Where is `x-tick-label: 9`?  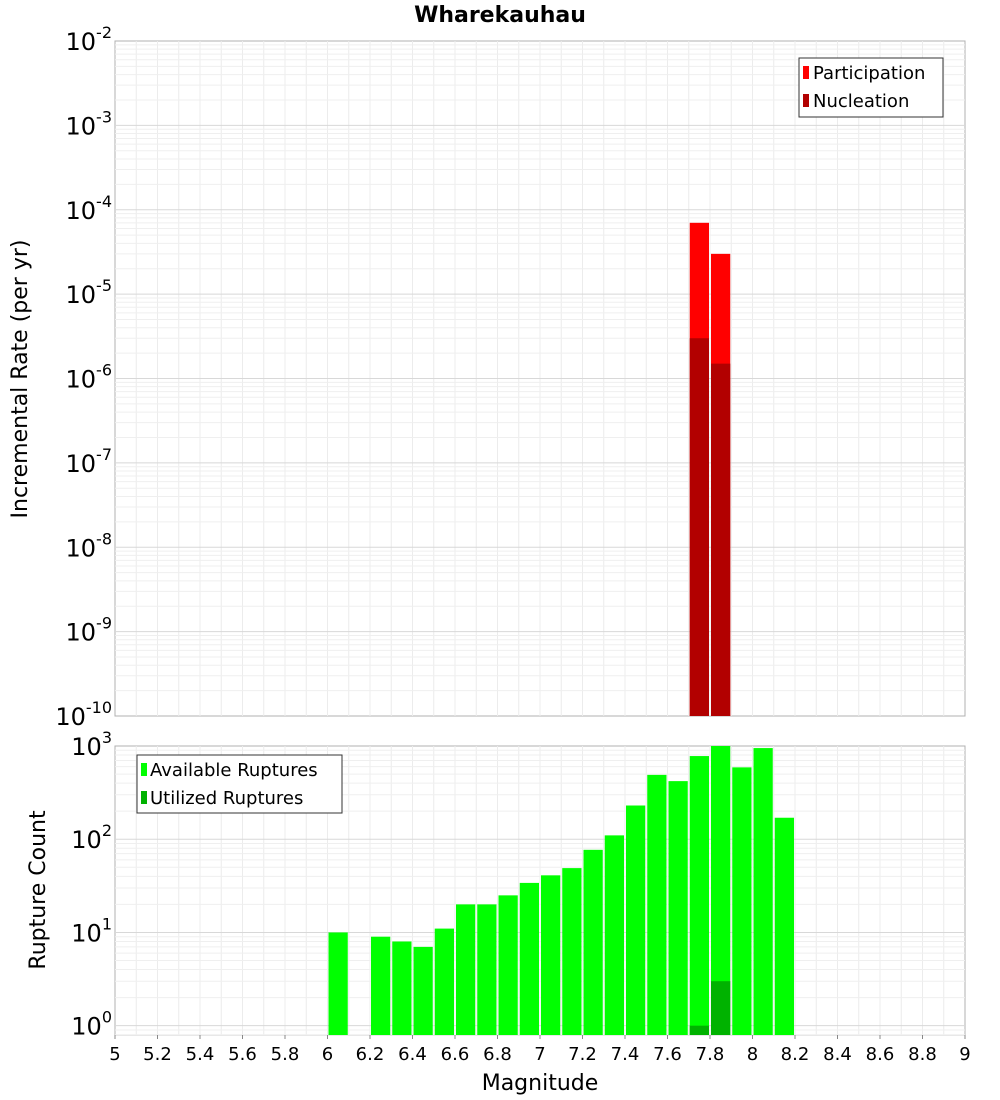
x-tick-label: 9 is located at coordinates (964, 1054).